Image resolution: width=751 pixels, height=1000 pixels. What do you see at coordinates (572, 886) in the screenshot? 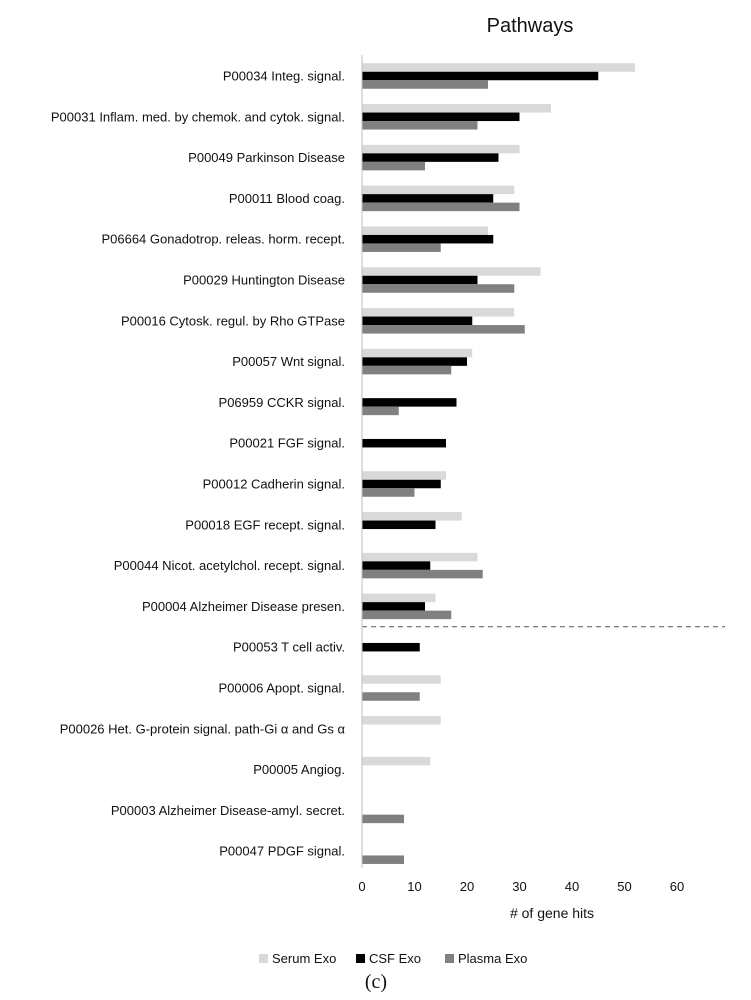
I see `x-tick-label: 40` at bounding box center [572, 886].